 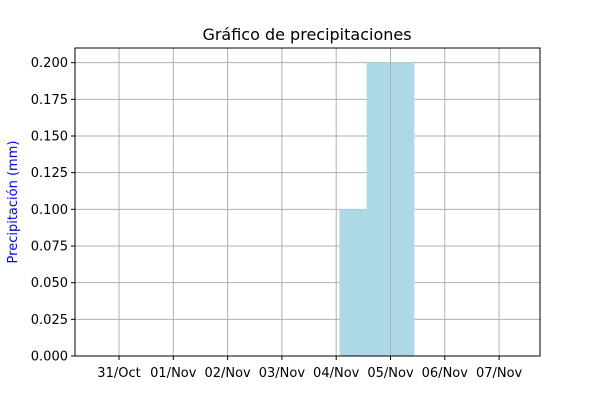 I want to click on y-tick-label: 0.000, so click(x=49, y=357).